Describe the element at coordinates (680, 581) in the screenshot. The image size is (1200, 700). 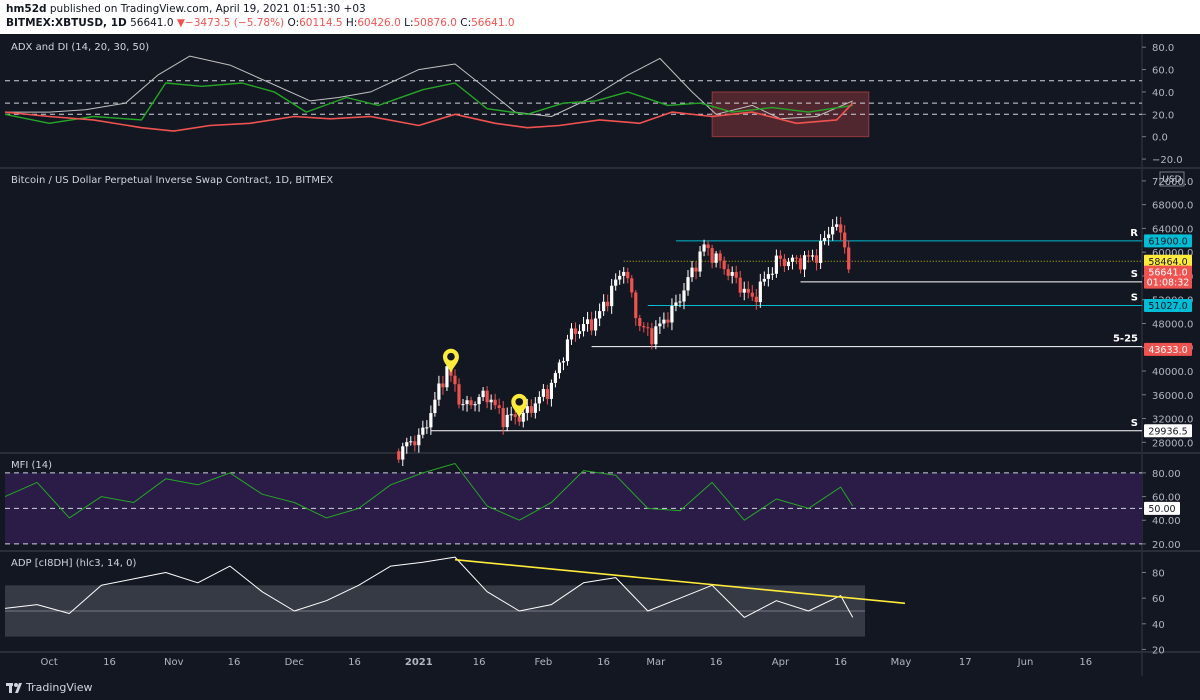
I see `trend-line` at that location.